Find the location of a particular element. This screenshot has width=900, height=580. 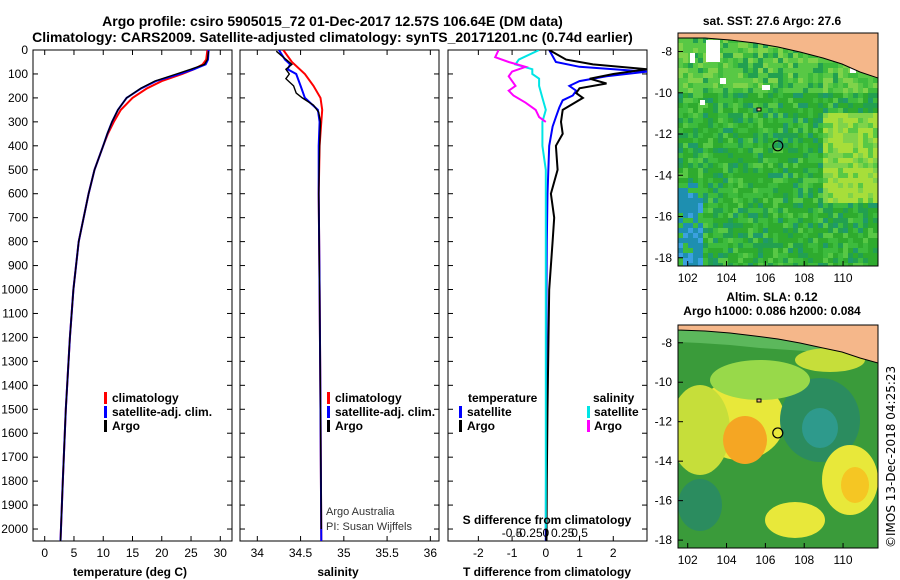

missing-data-patch is located at coordinates (853, 70).